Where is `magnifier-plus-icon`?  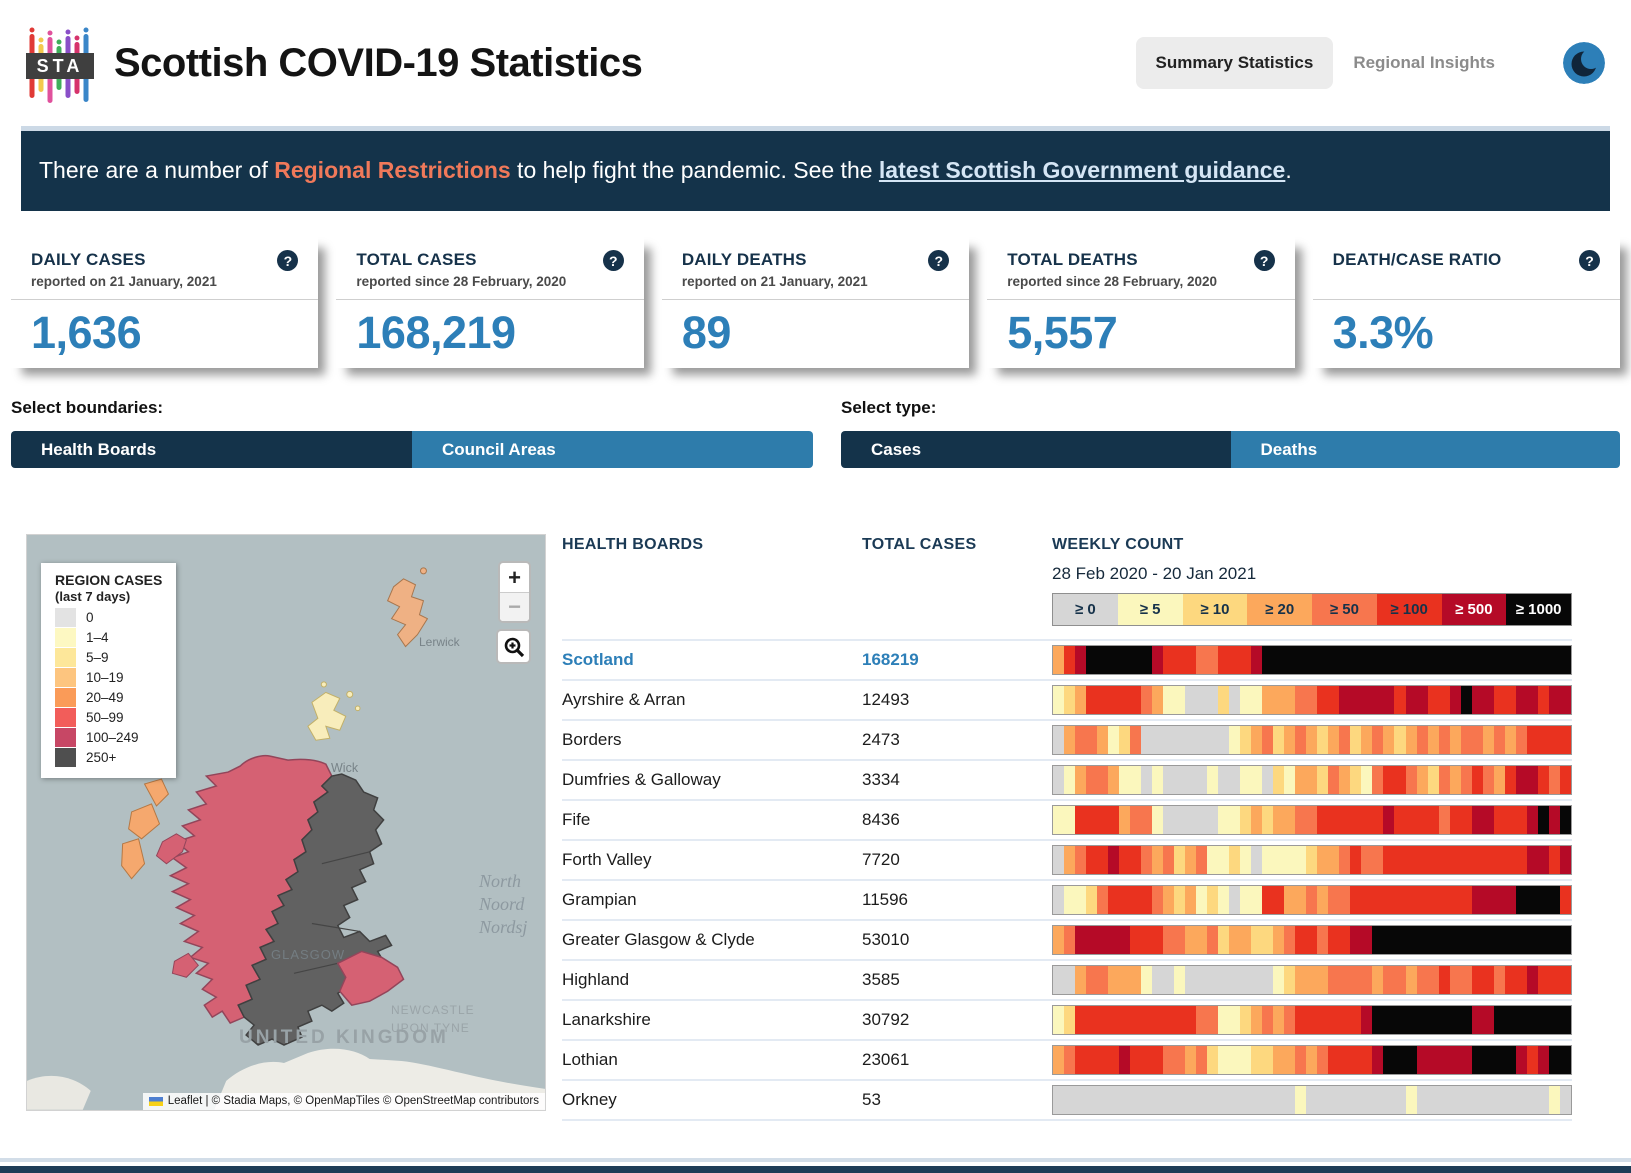
magnifier-plus-icon is located at coordinates (513, 647).